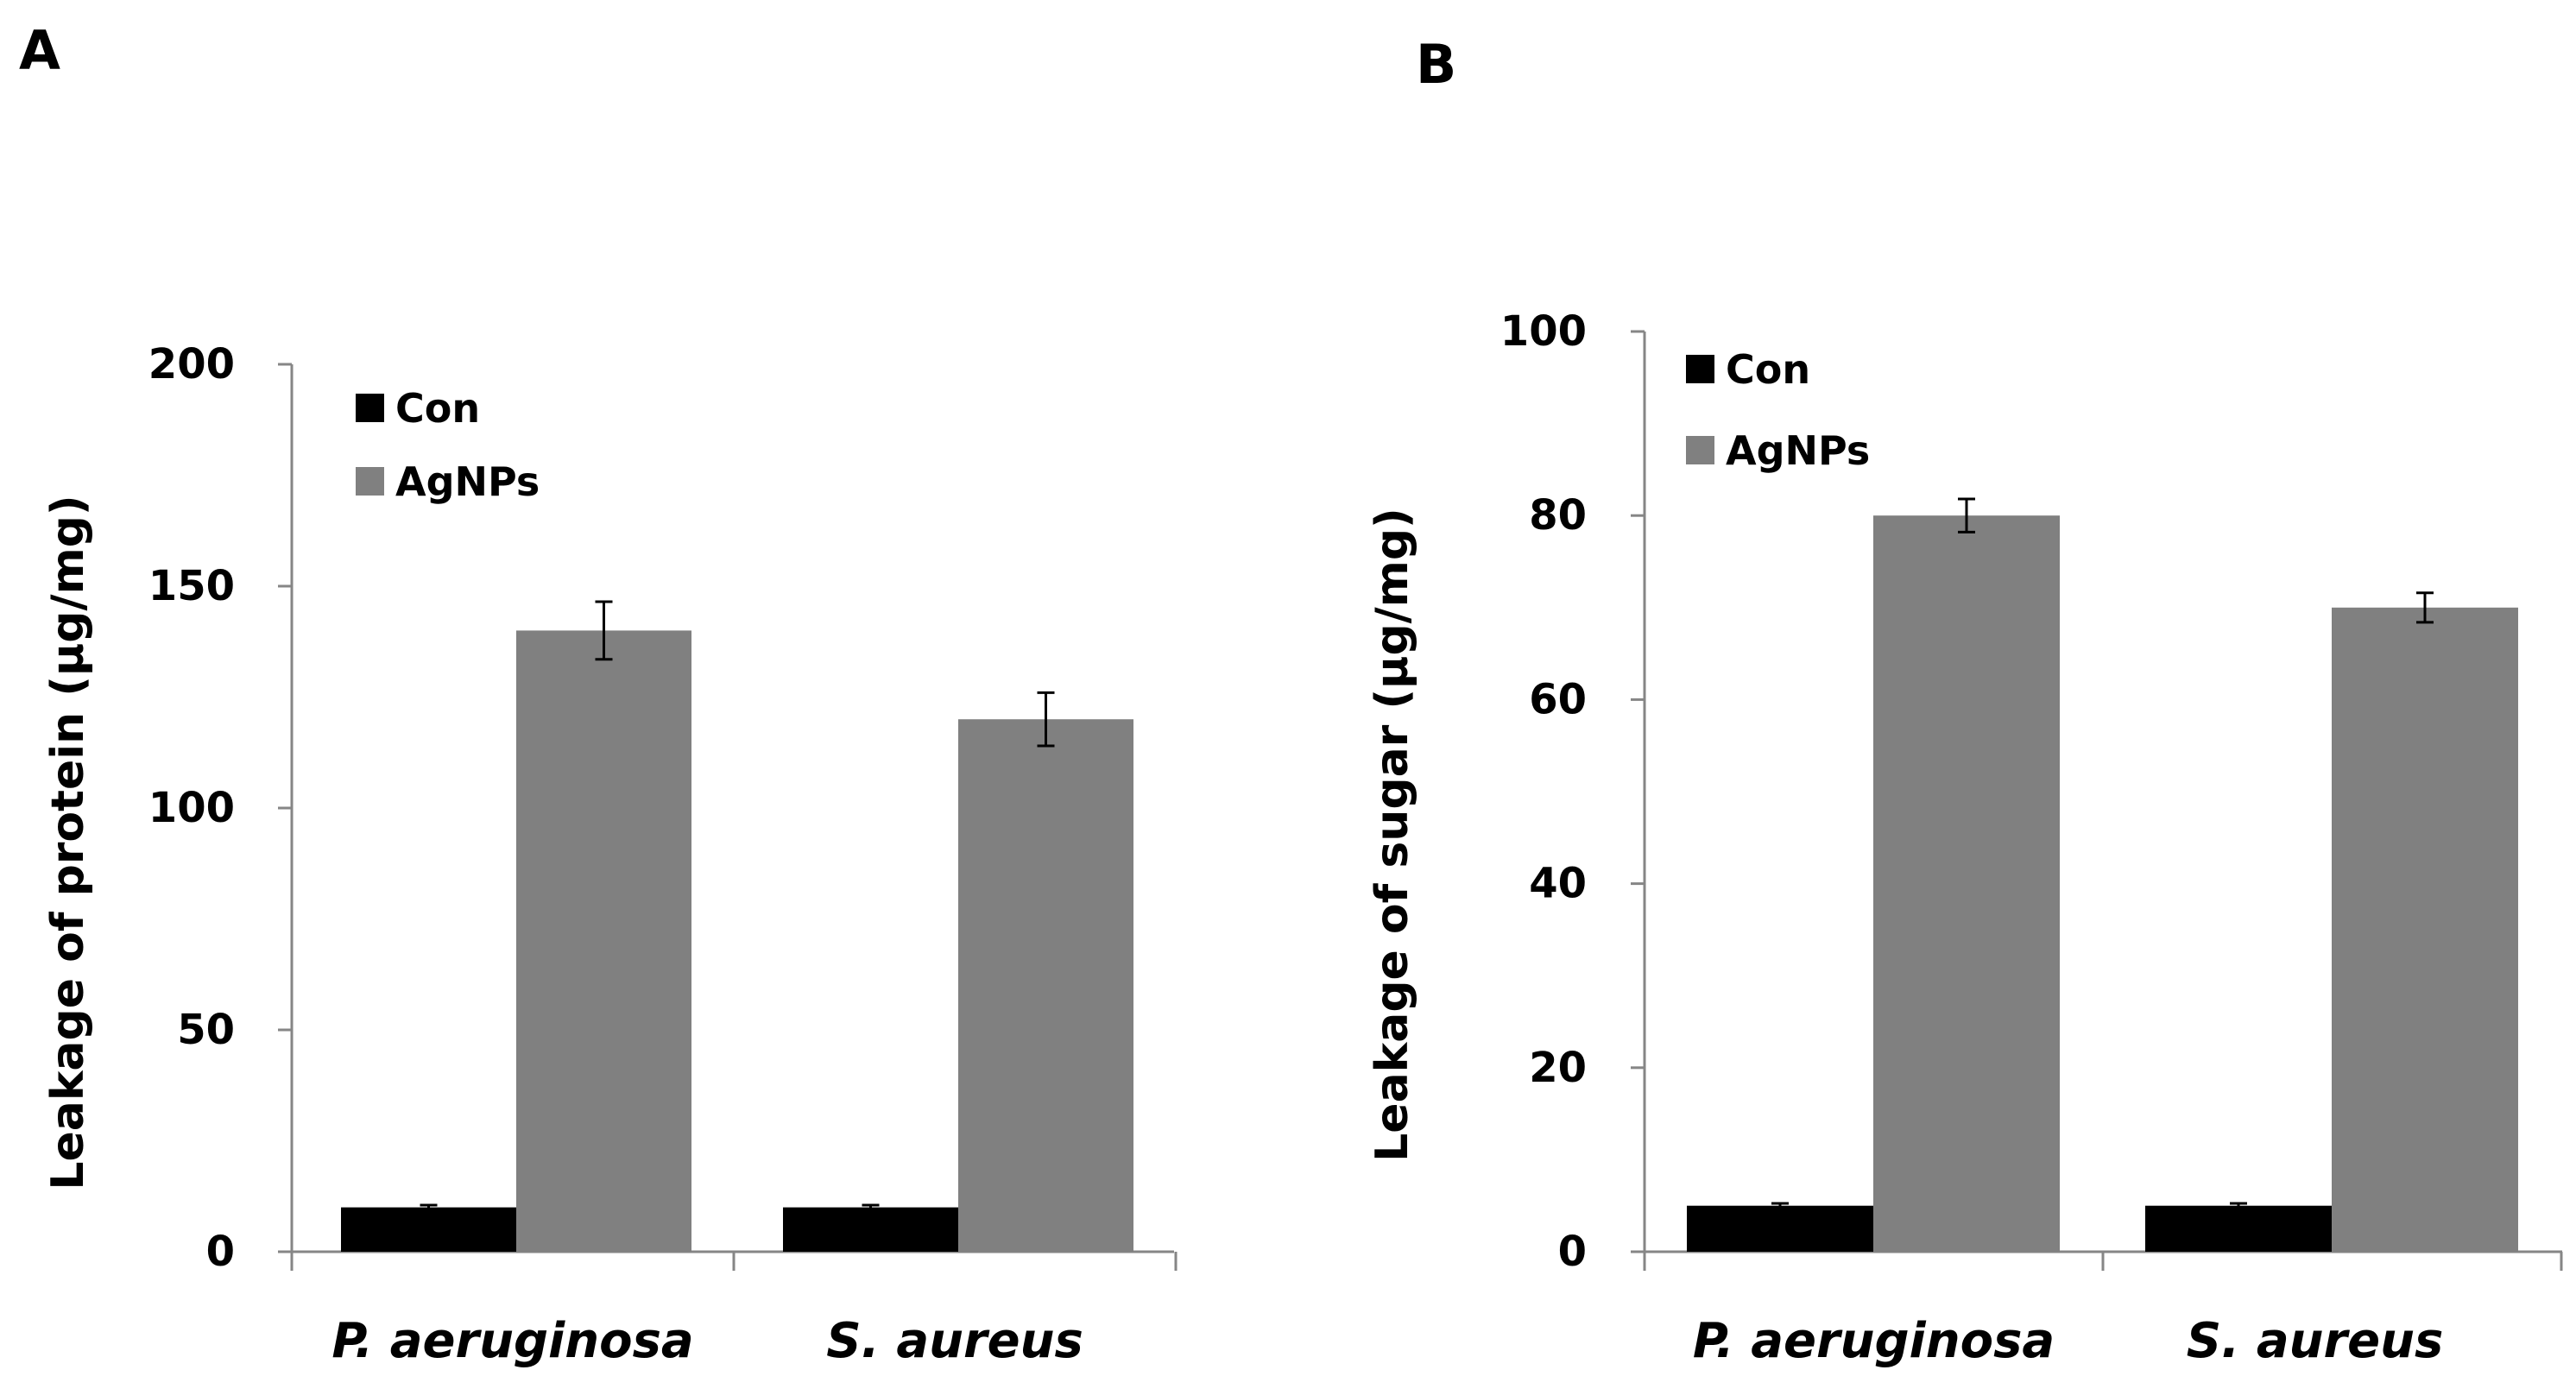 This screenshot has height=1389, width=2576. What do you see at coordinates (191, 586) in the screenshot?
I see `y-tick-label: 150` at bounding box center [191, 586].